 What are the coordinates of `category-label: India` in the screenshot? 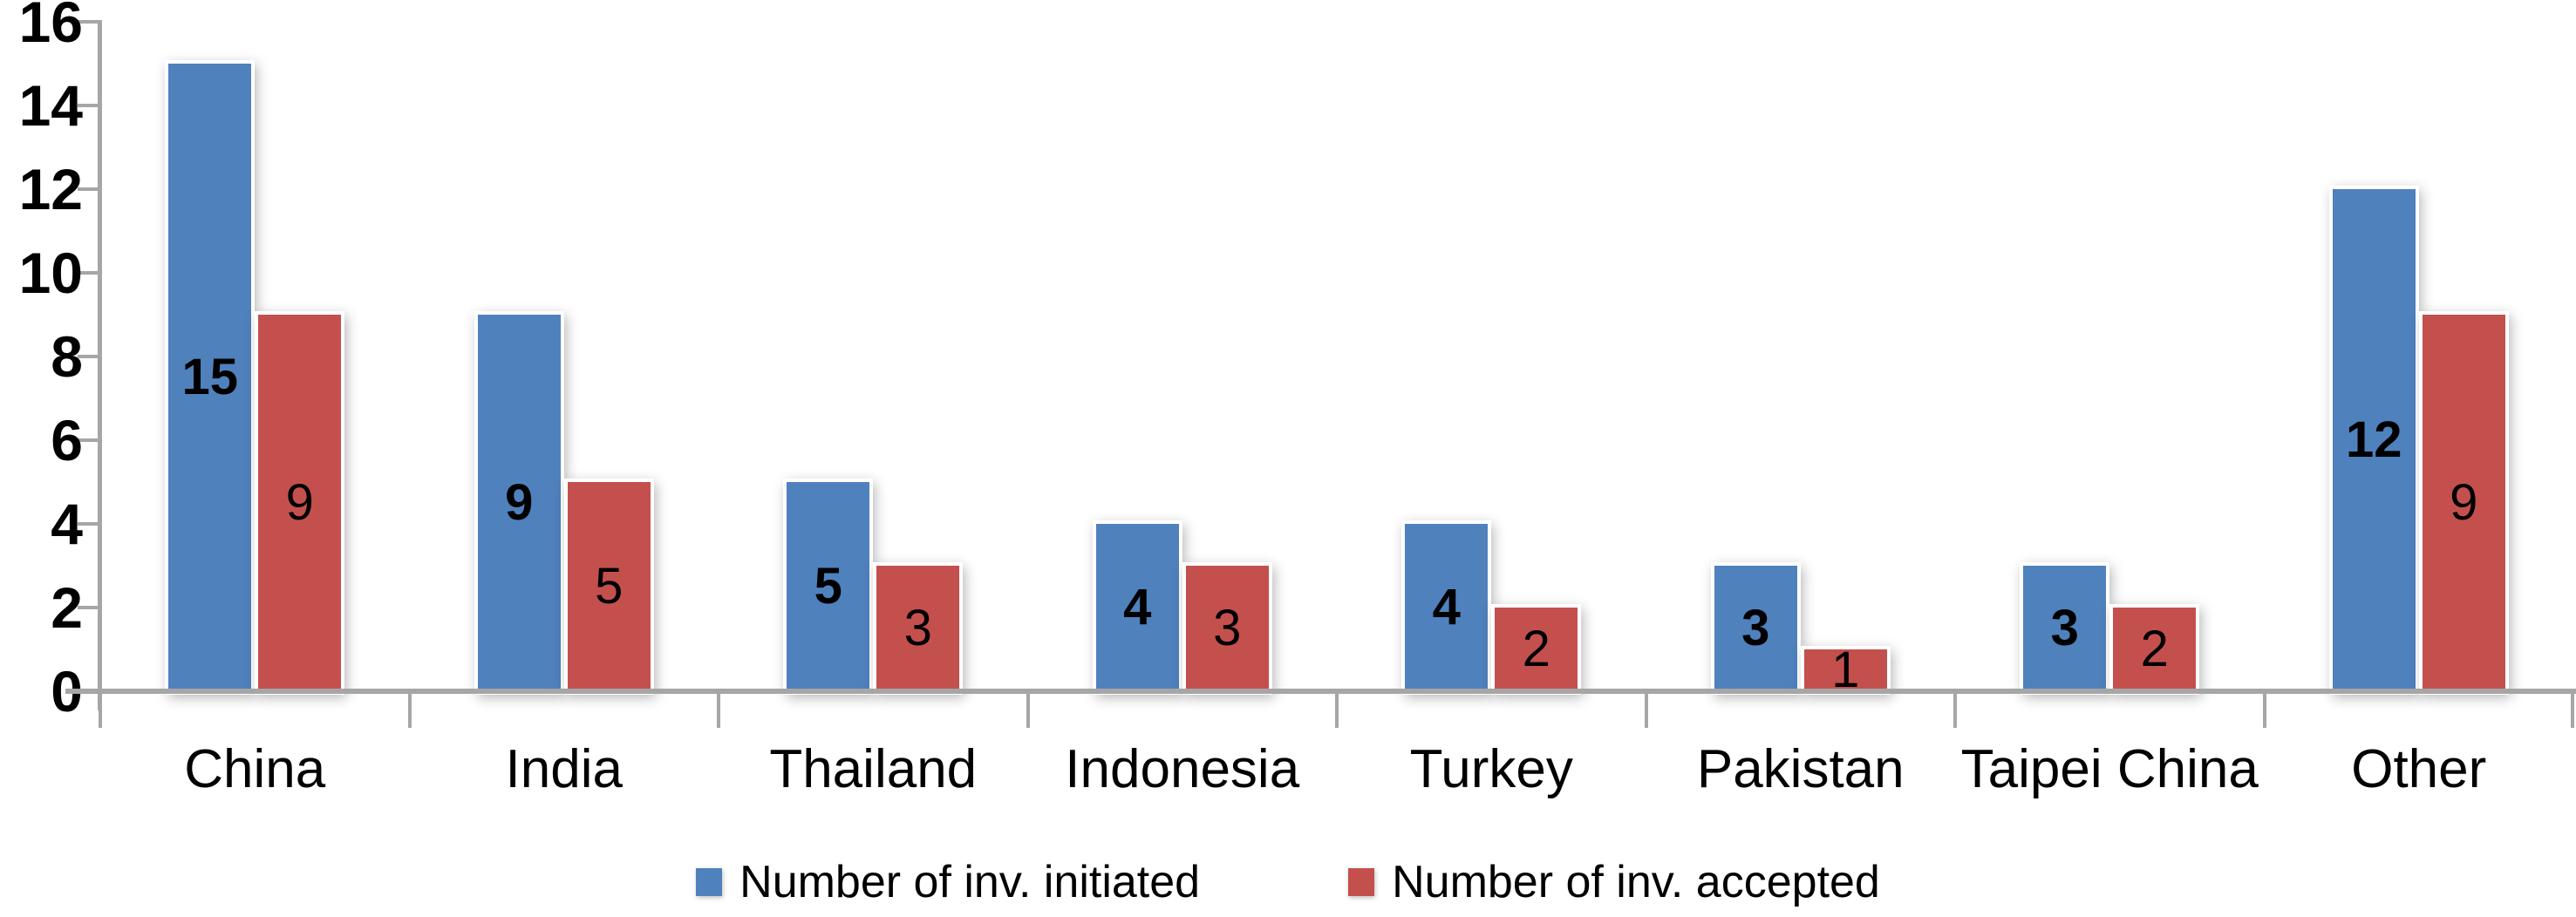 It's located at (564, 769).